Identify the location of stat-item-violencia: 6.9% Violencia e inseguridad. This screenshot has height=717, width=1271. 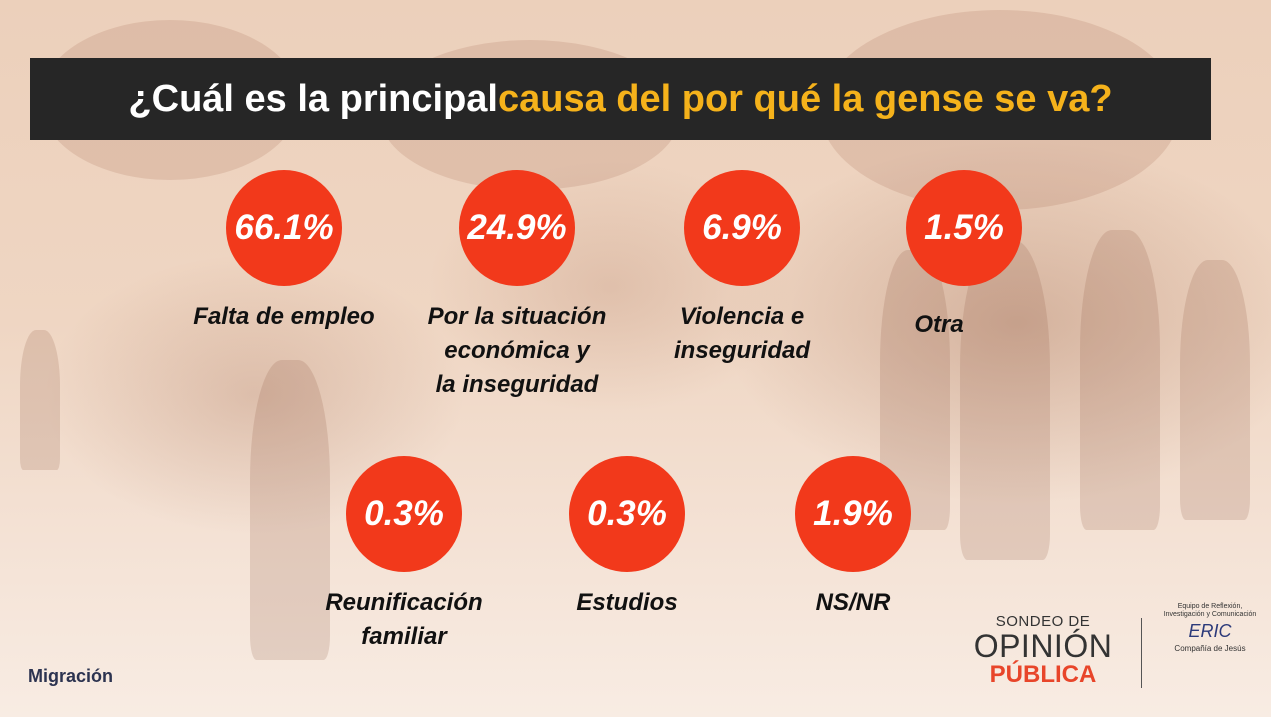
(742, 269).